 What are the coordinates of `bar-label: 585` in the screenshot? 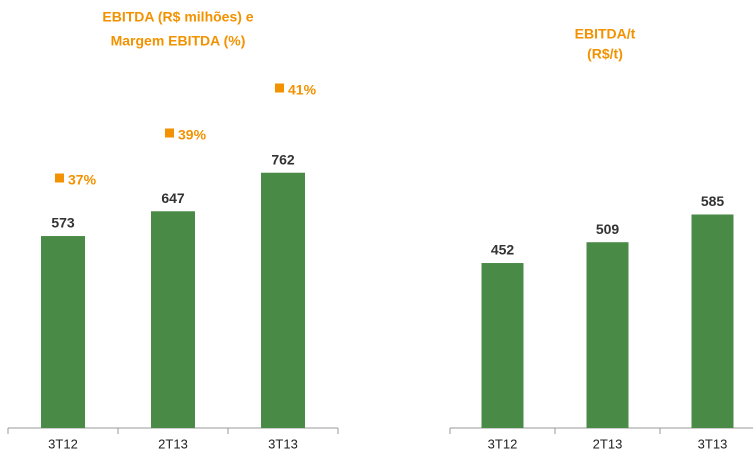 It's located at (713, 201).